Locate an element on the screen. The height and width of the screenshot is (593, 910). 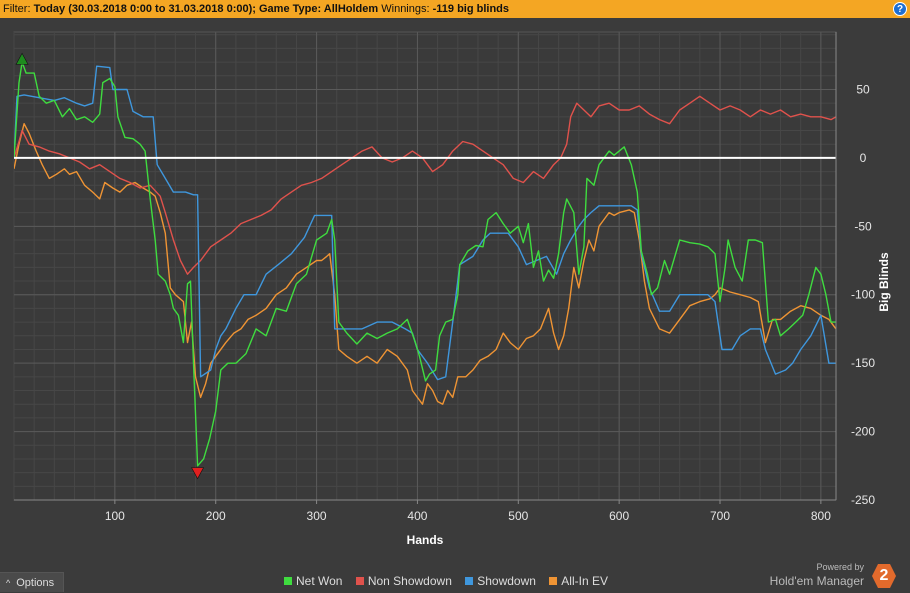
legend-label-non-showdown: Non Showdown is located at coordinates (409, 581).